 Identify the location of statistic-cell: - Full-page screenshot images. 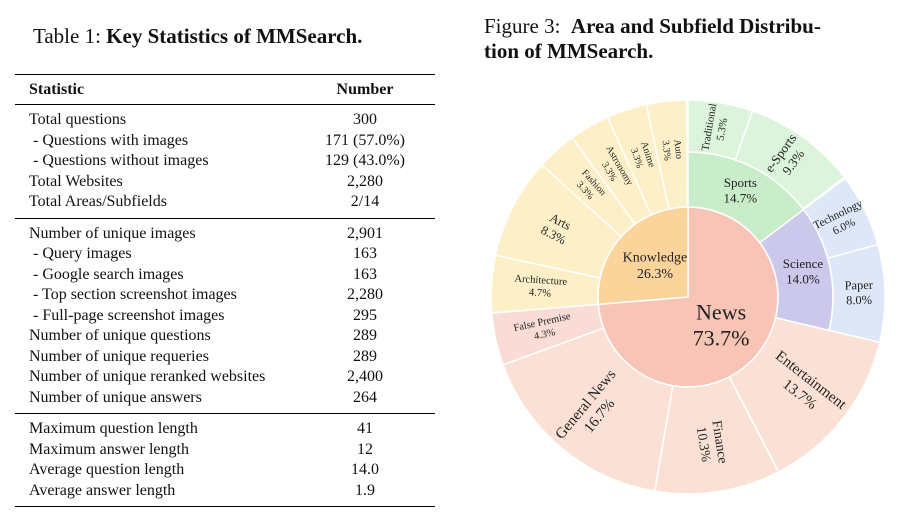
(129, 315).